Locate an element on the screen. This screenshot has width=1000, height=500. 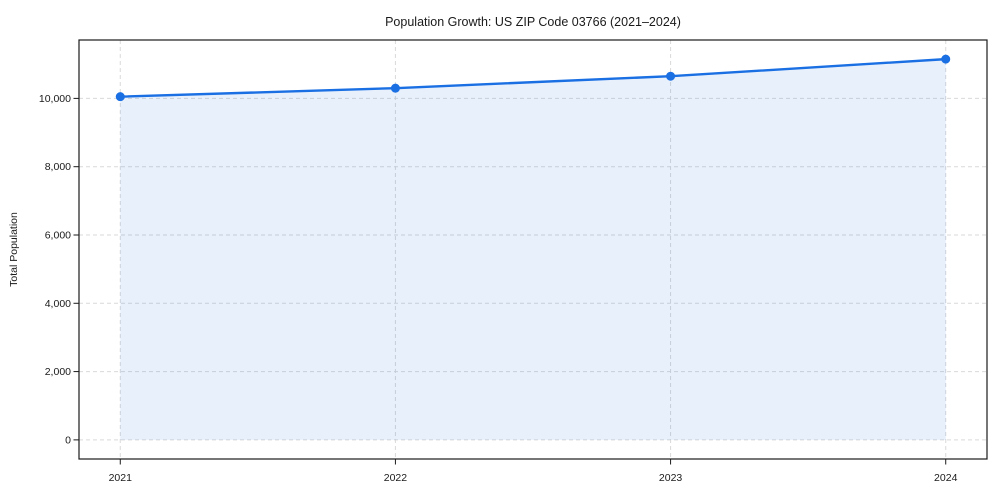
x-tick-label: 2021 is located at coordinates (121, 478).